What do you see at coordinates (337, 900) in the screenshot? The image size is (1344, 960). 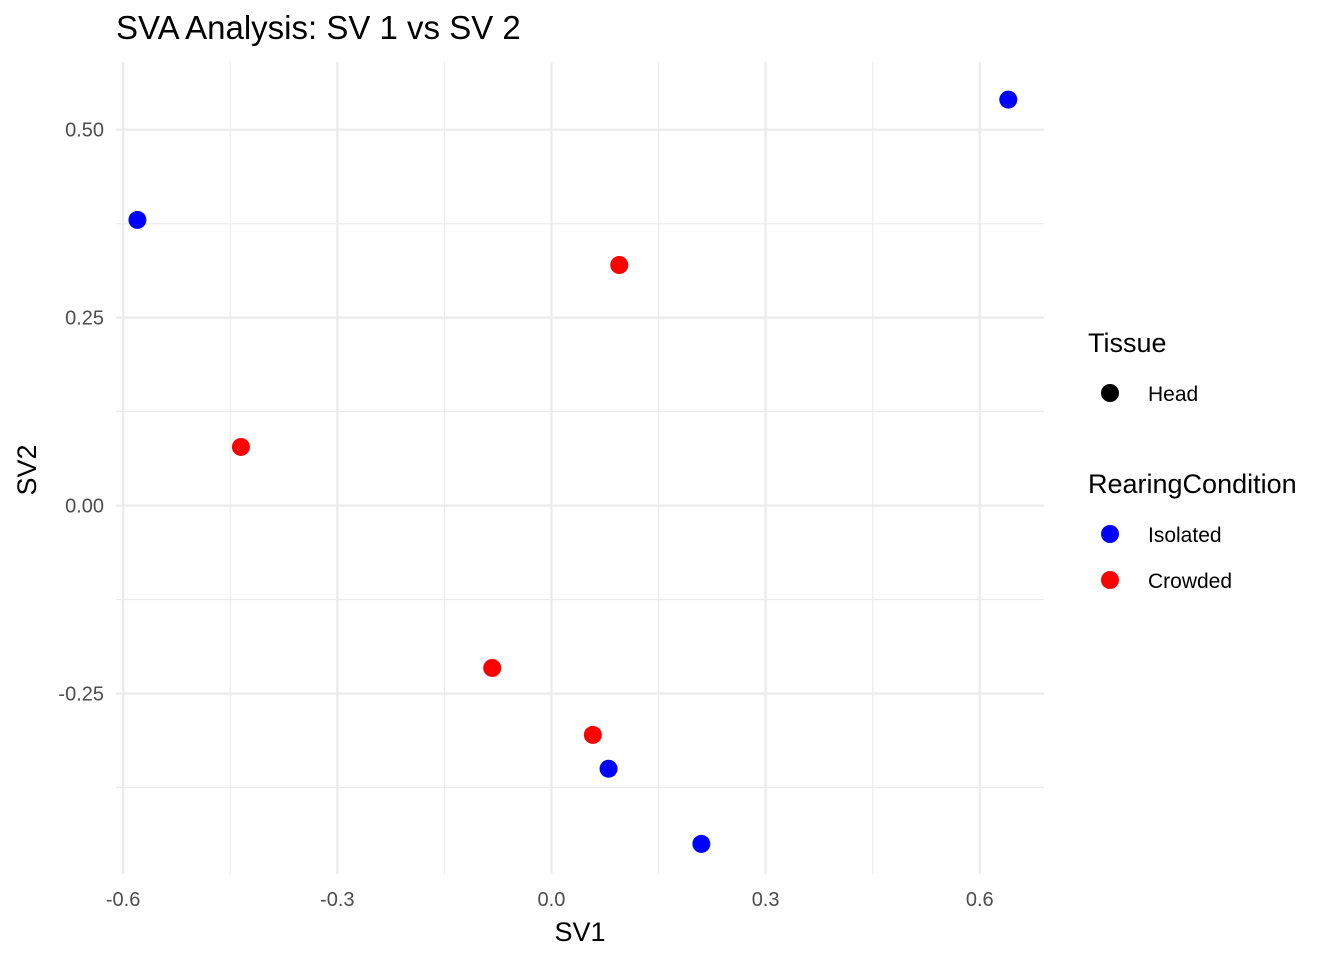 I see `x-tick-label: -0.3` at bounding box center [337, 900].